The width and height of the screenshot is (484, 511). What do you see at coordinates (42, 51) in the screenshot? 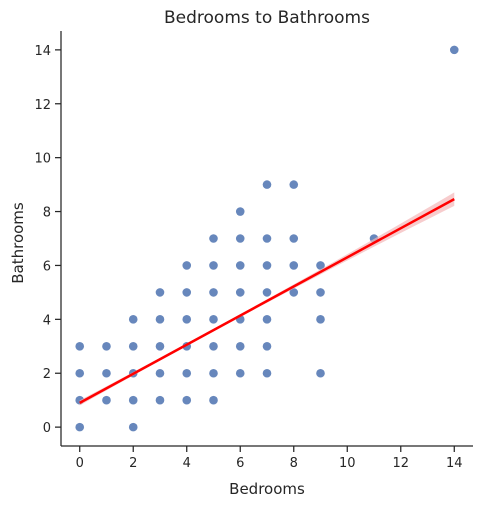
I see `y-tick-label: 14` at bounding box center [42, 51].